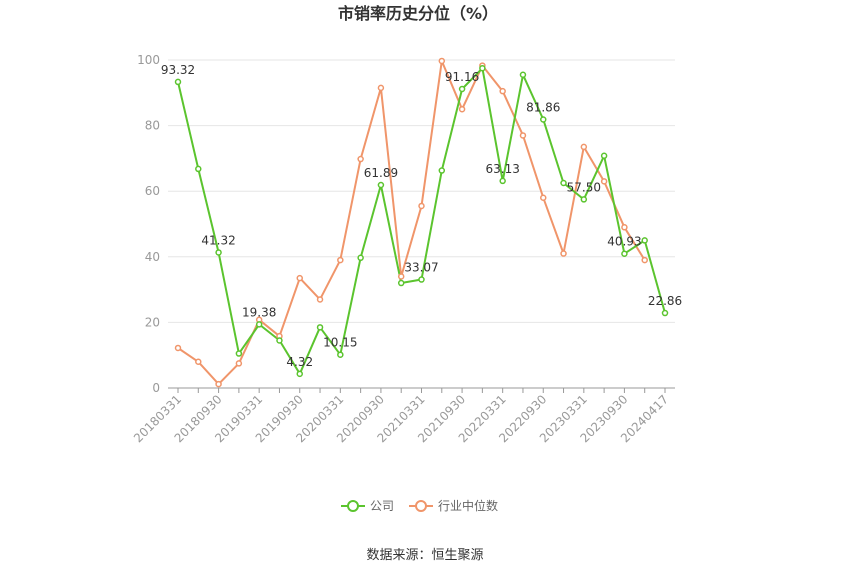 The image size is (850, 575). I want to click on y-tick-label: 0, so click(156, 388).